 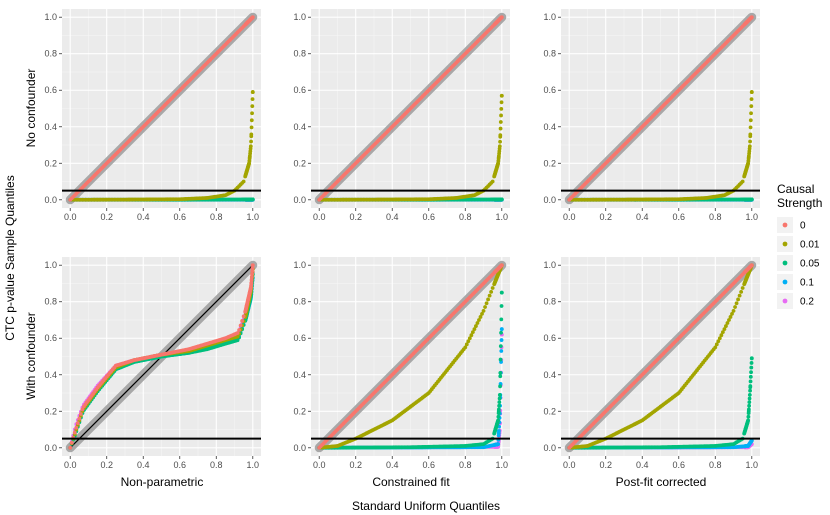 I want to click on legend-item-0: 0, so click(x=791, y=225).